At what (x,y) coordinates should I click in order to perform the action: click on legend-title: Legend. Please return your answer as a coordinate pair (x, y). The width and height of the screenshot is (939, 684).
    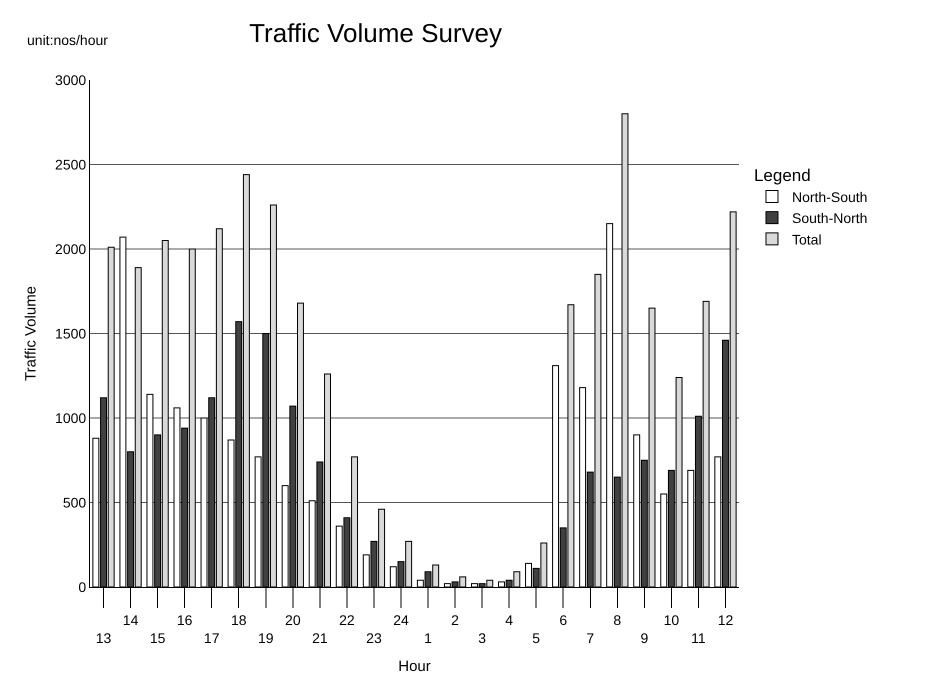
    Looking at the image, I should click on (782, 175).